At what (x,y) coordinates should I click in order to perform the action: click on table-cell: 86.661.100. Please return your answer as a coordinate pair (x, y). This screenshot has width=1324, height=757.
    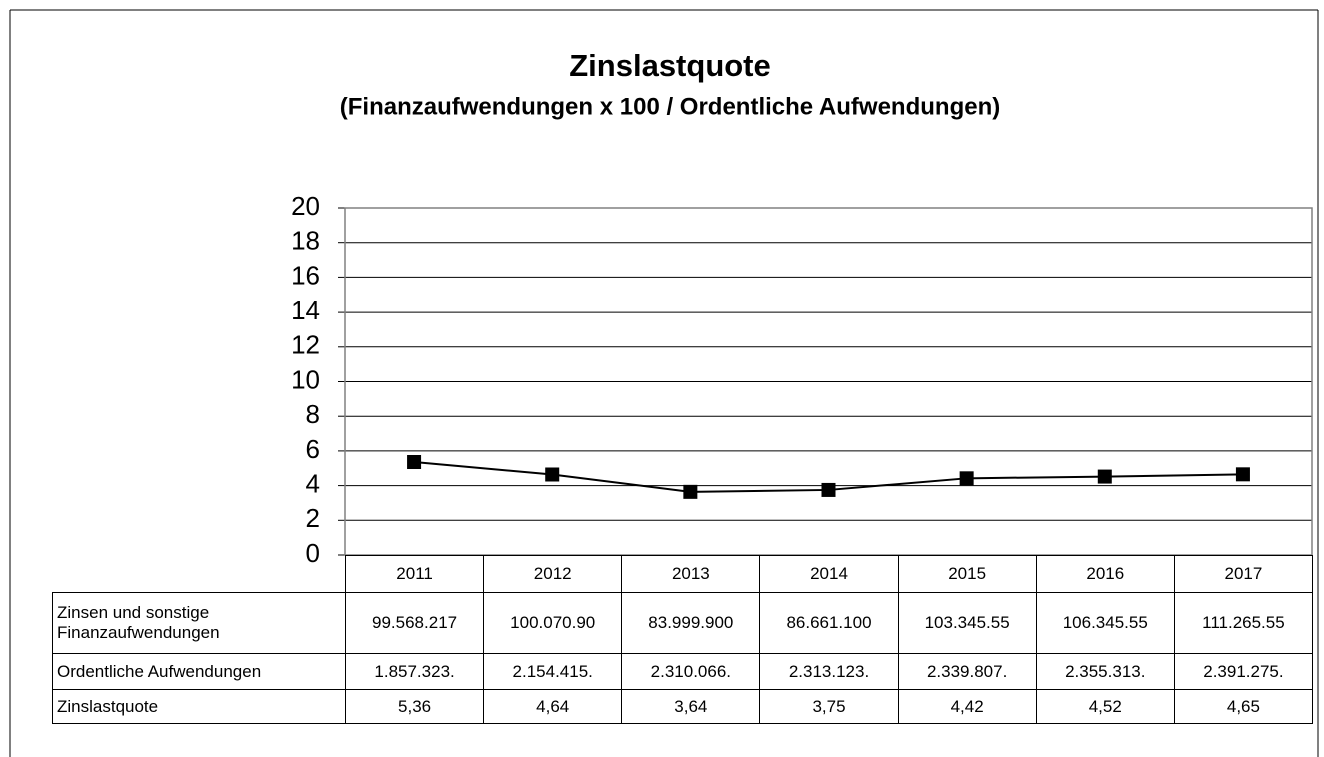
    Looking at the image, I should click on (829, 623).